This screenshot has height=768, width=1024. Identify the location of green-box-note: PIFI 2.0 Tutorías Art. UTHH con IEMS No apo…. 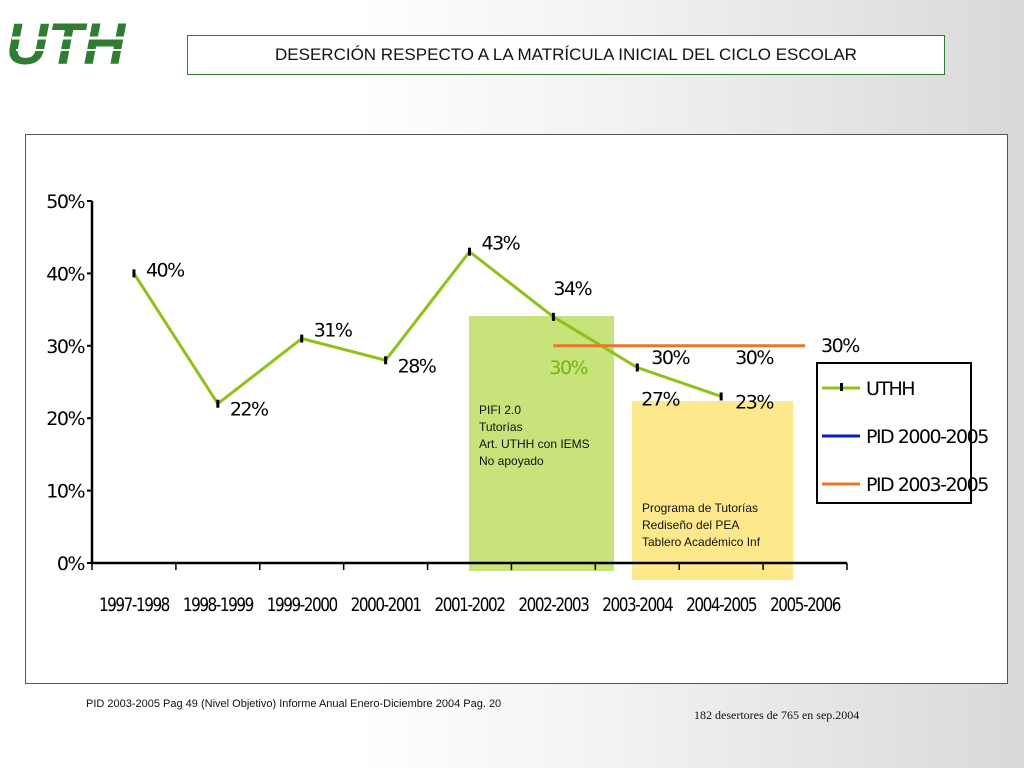
(534, 436).